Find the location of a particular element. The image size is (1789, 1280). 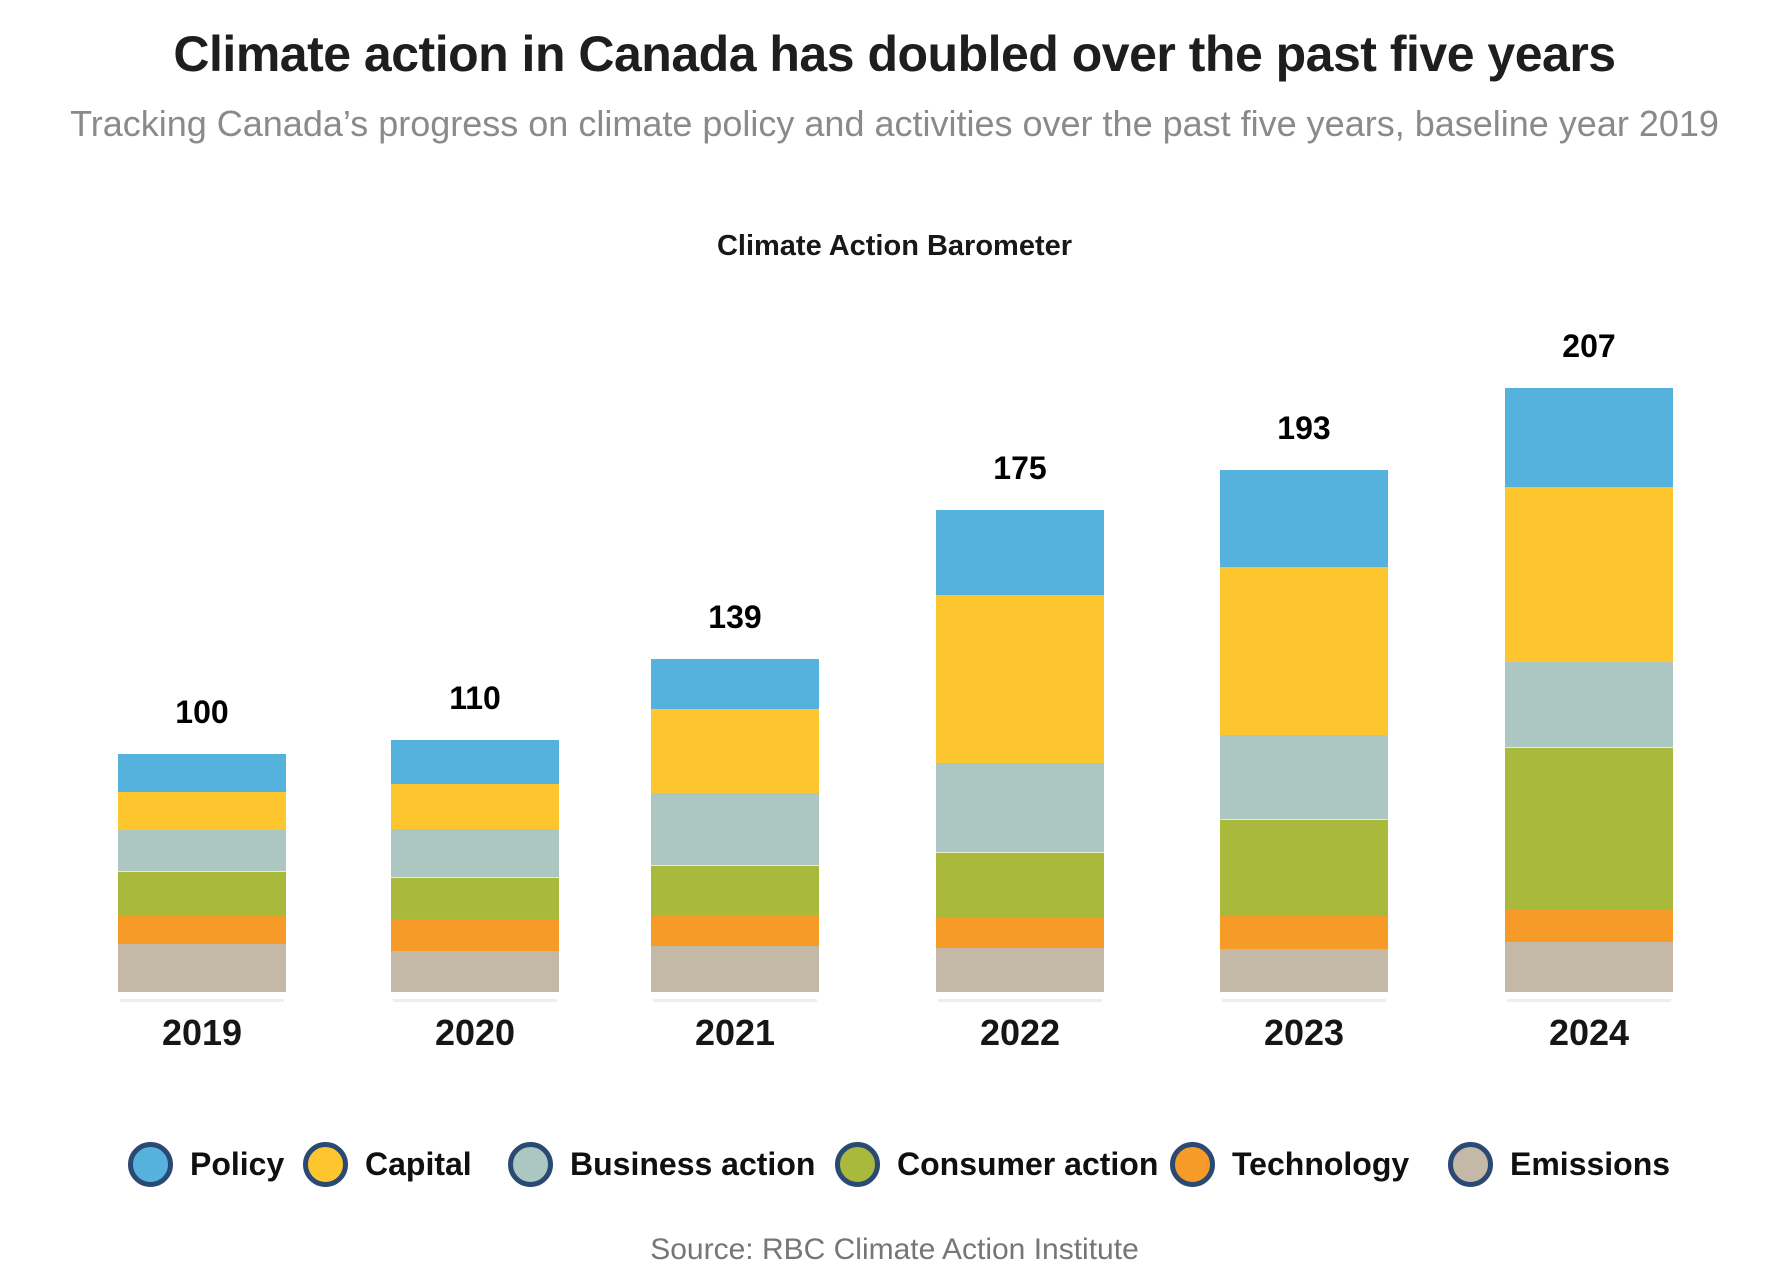

bar-column-2022 is located at coordinates (1020, 751).